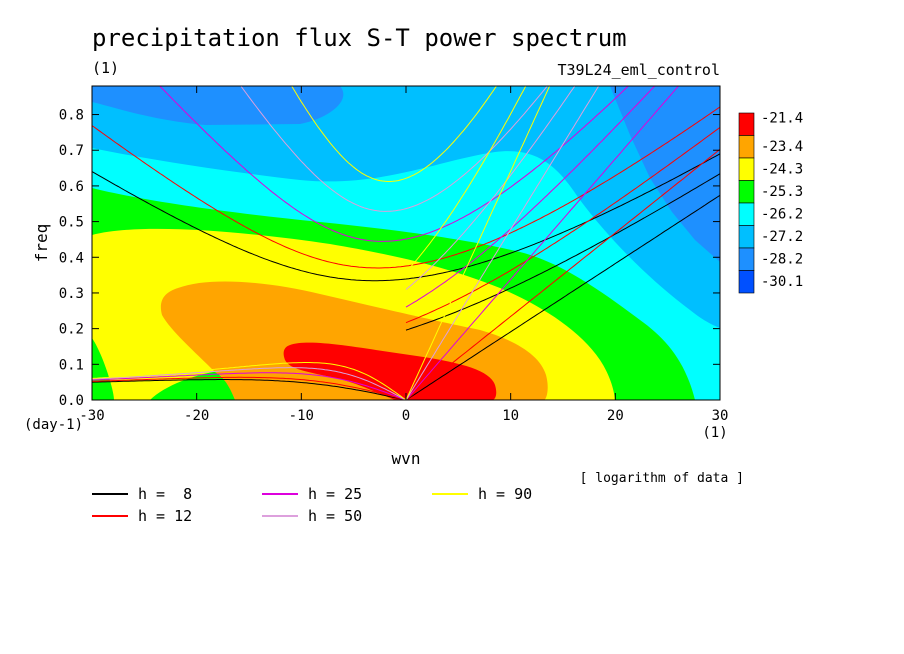 This screenshot has height=654, width=904. What do you see at coordinates (165, 494) in the screenshot?
I see `legend-label: h = 8` at bounding box center [165, 494].